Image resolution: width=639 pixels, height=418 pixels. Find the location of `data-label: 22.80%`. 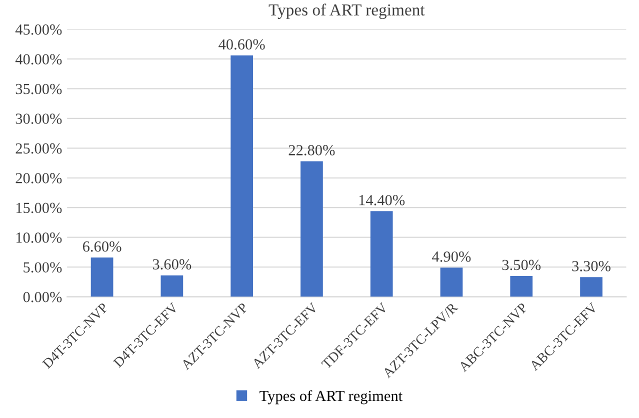

data-label: 22.80% is located at coordinates (311, 150).